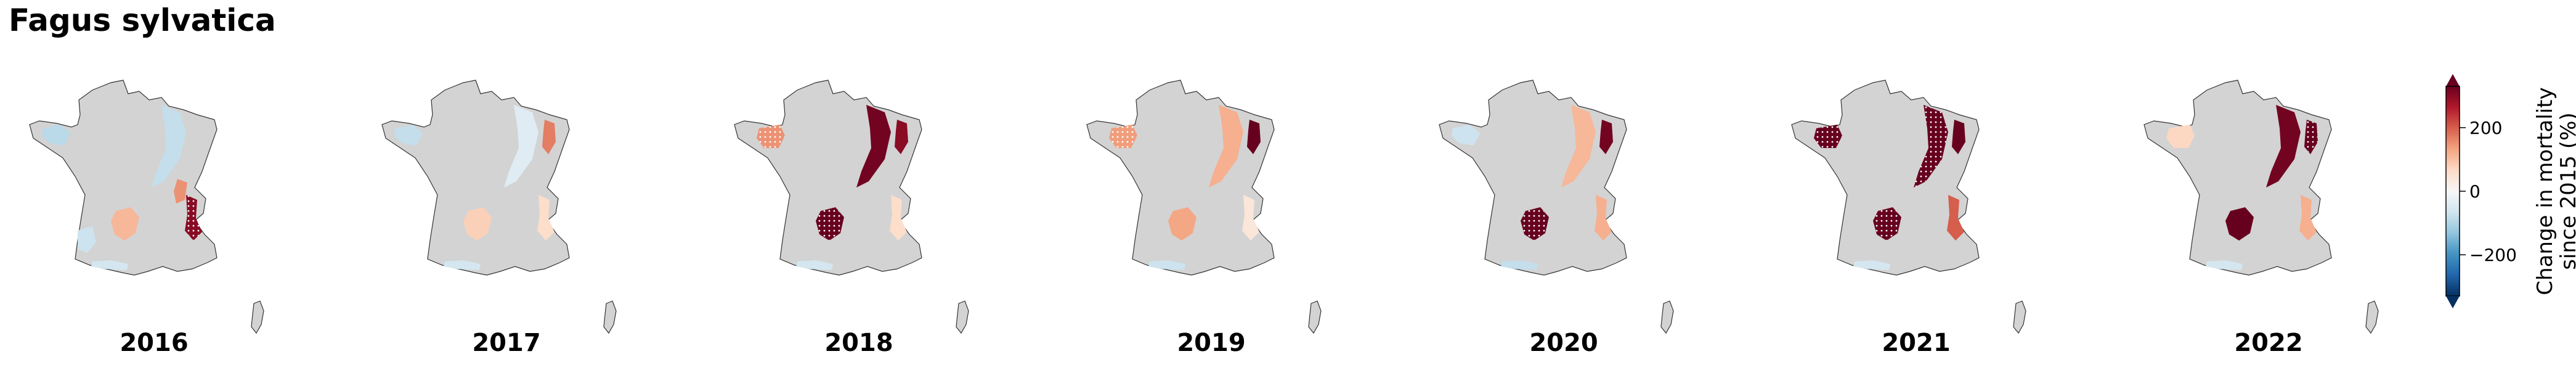  I want to click on map-panel-2018: 2018, so click(858, 207).